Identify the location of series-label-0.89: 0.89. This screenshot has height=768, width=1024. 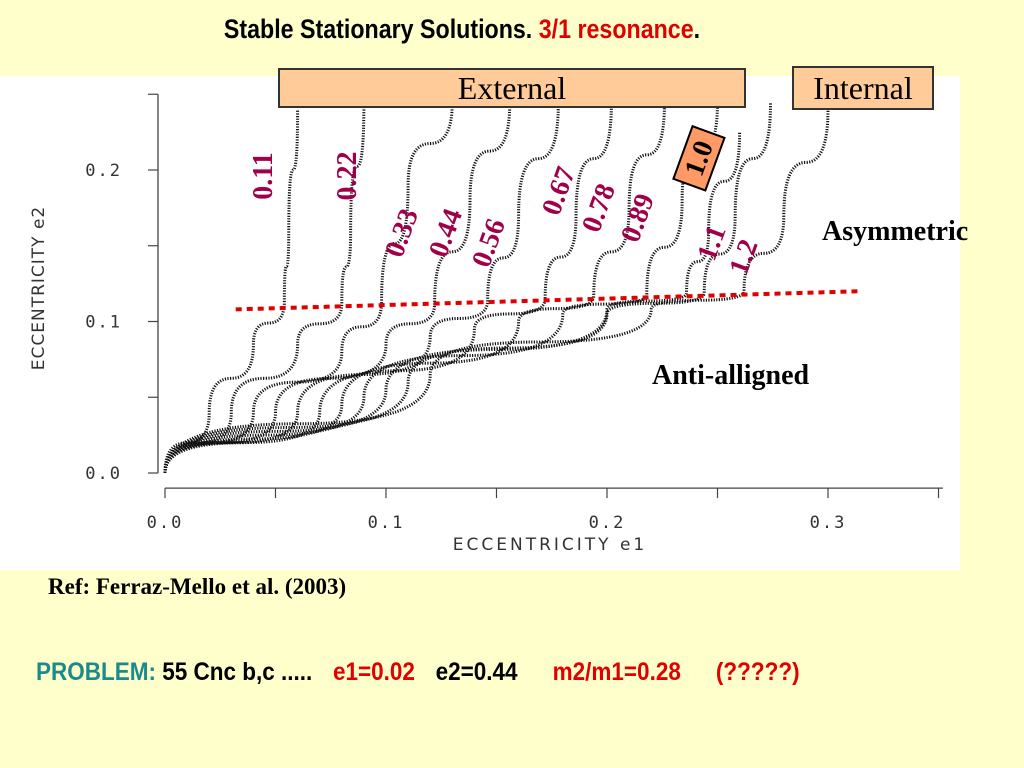
(638, 218).